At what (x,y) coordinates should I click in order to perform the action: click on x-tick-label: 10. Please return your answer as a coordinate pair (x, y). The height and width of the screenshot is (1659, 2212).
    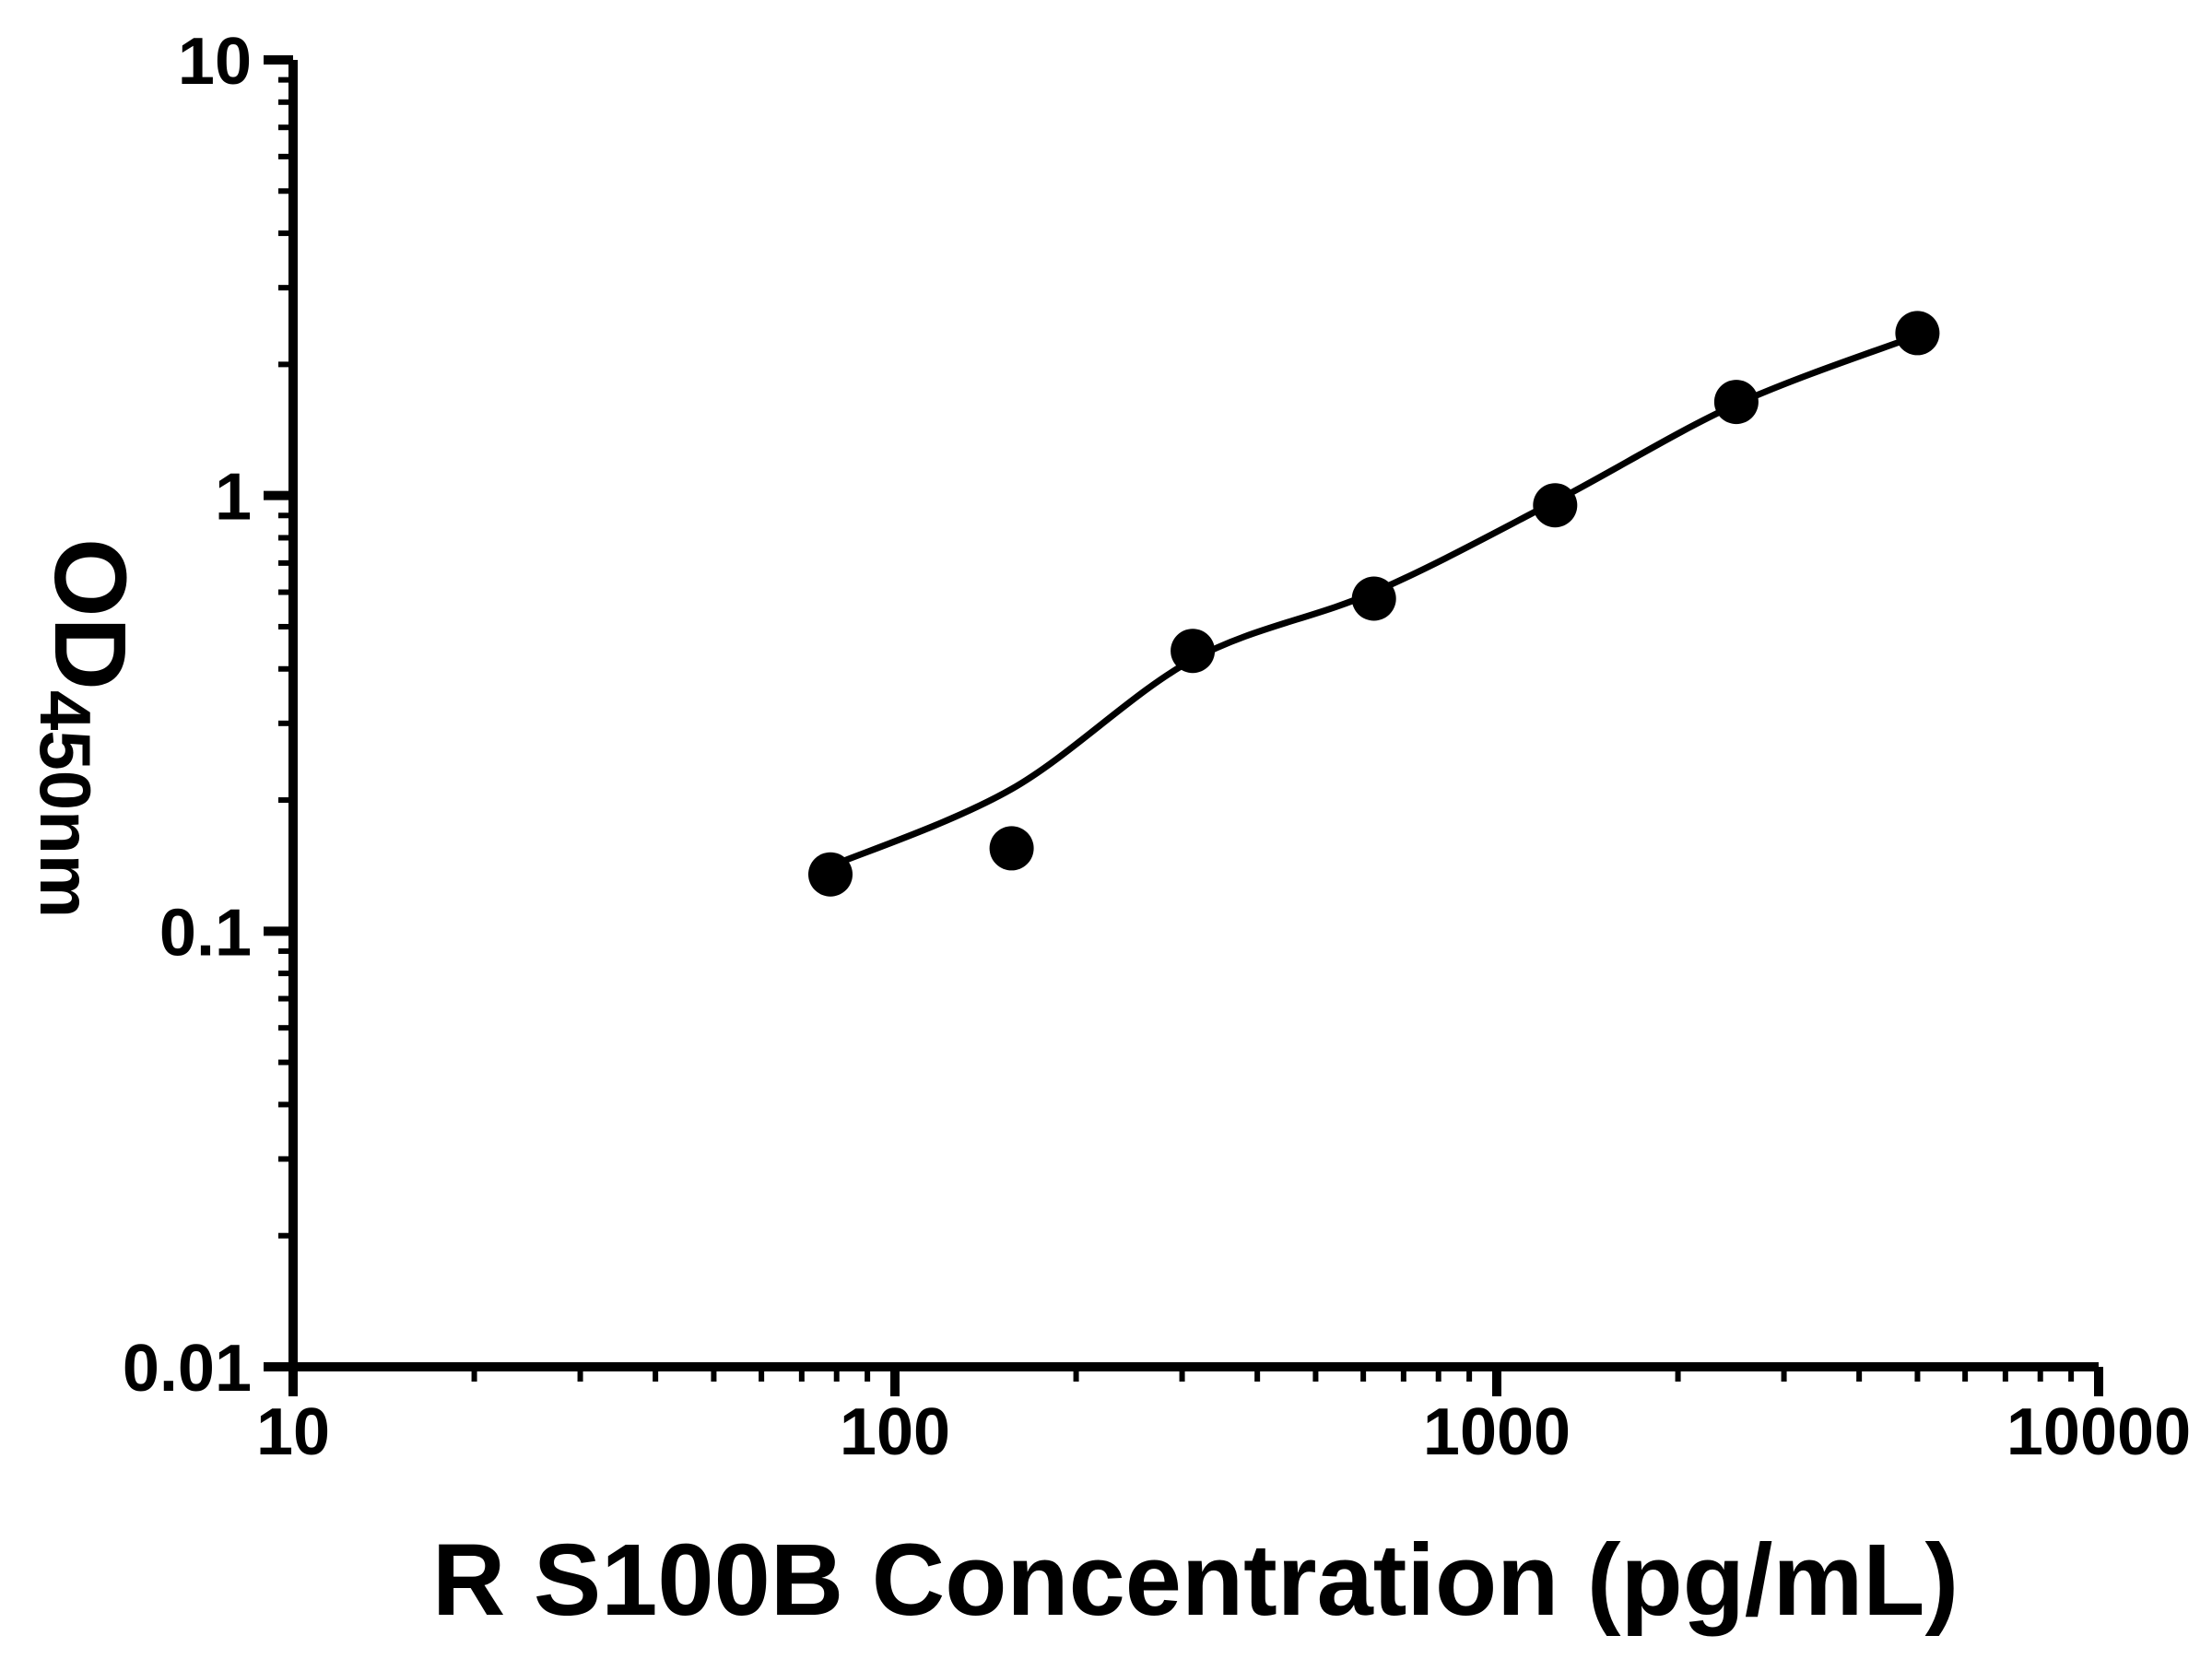
    Looking at the image, I should click on (293, 1432).